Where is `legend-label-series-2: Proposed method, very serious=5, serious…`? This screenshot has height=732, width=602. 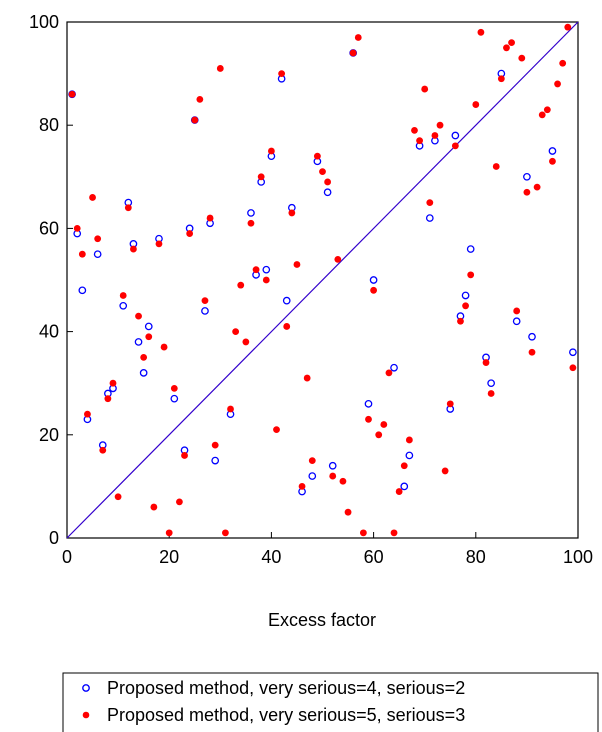 legend-label-series-2: Proposed method, very serious=5, serious… is located at coordinates (286, 715).